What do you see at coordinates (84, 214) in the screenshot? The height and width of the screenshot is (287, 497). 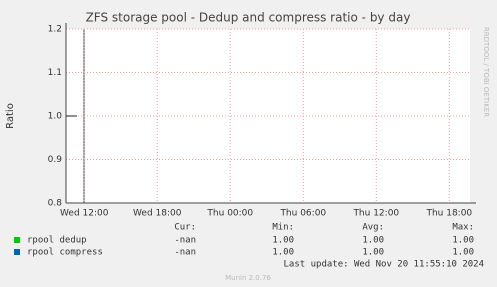 I see `x-tick-label: Wed 12:00` at bounding box center [84, 214].